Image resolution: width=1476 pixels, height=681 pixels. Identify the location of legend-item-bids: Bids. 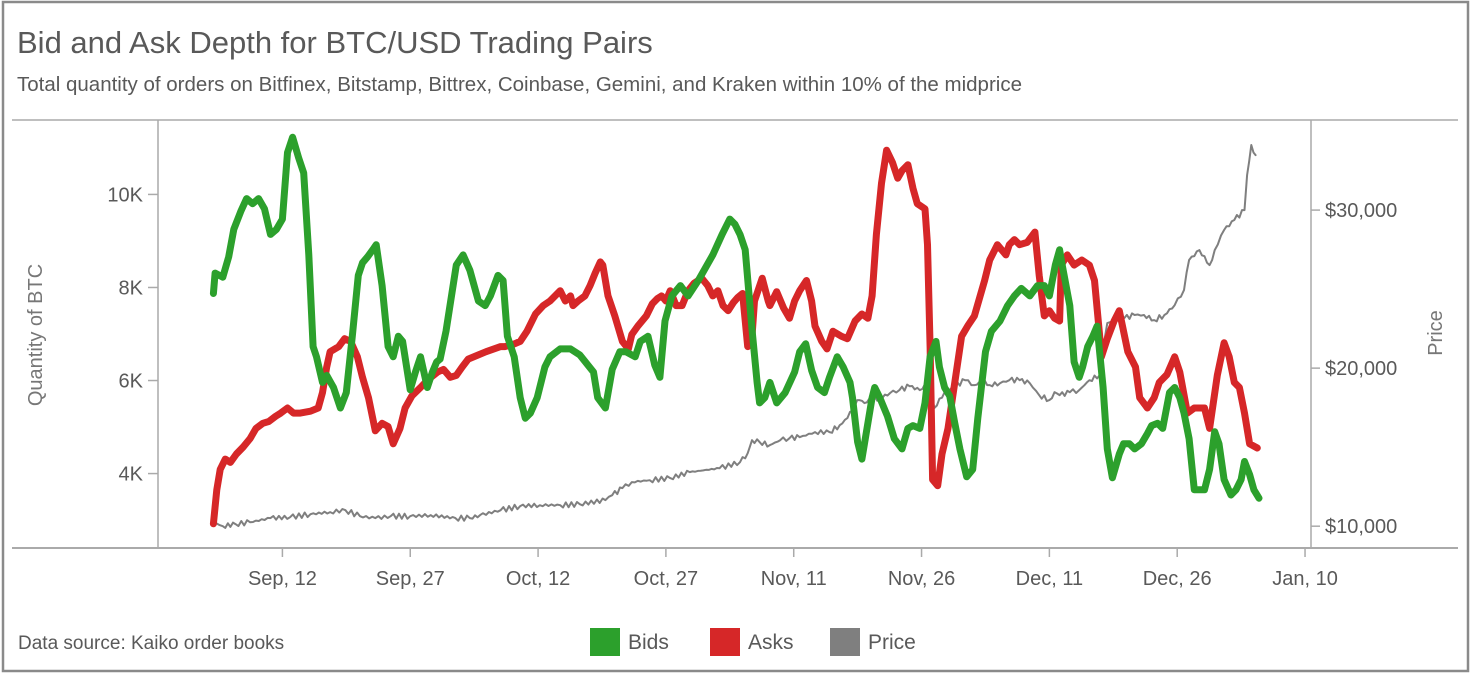
(629, 642).